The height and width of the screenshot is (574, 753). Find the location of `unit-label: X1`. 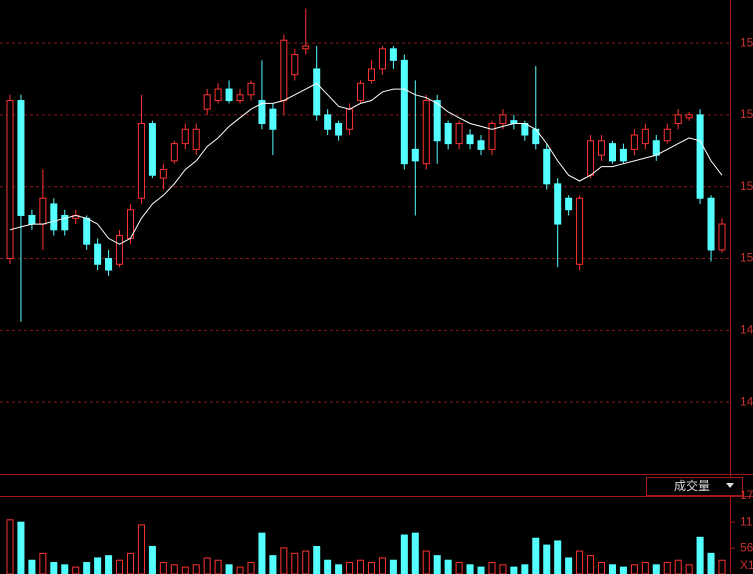

unit-label: X1 is located at coordinates (746, 565).